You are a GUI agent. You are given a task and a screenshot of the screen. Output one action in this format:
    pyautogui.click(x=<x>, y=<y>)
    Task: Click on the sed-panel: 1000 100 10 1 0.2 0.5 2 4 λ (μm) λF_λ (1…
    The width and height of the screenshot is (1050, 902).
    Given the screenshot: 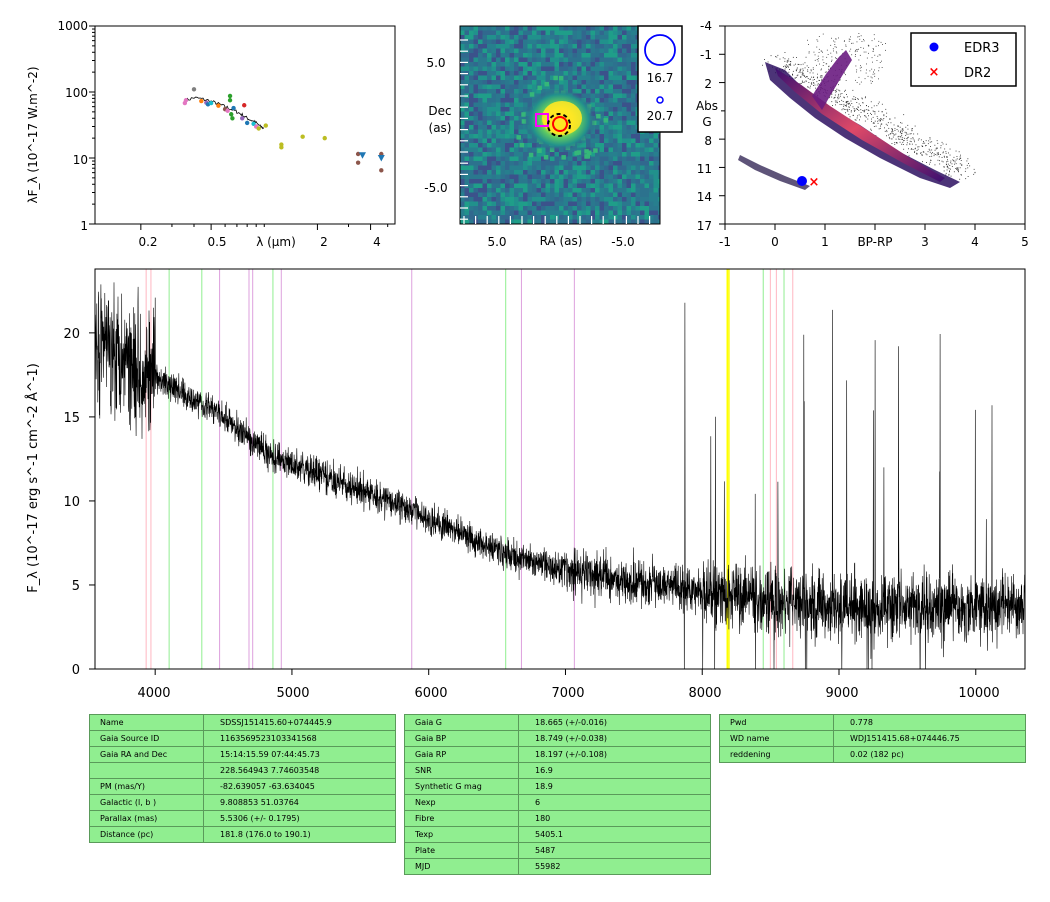 What is the action you would take?
    pyautogui.click(x=211, y=134)
    